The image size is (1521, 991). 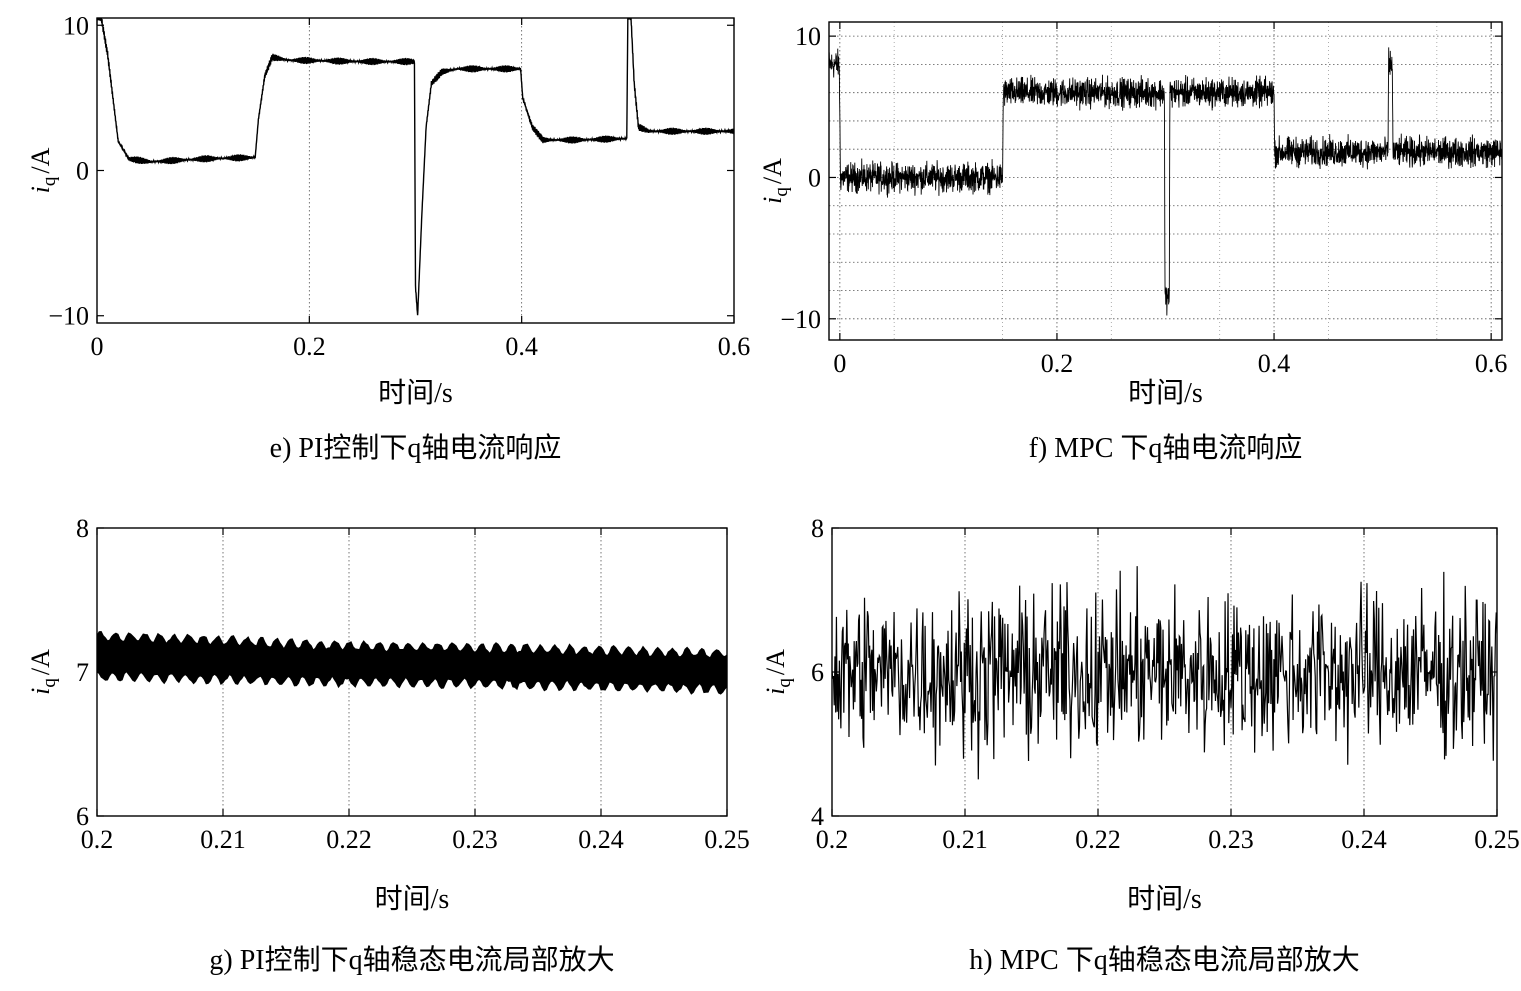 I want to click on chart-caption: f) MPC 下q轴电流响应, so click(x=1166, y=448).